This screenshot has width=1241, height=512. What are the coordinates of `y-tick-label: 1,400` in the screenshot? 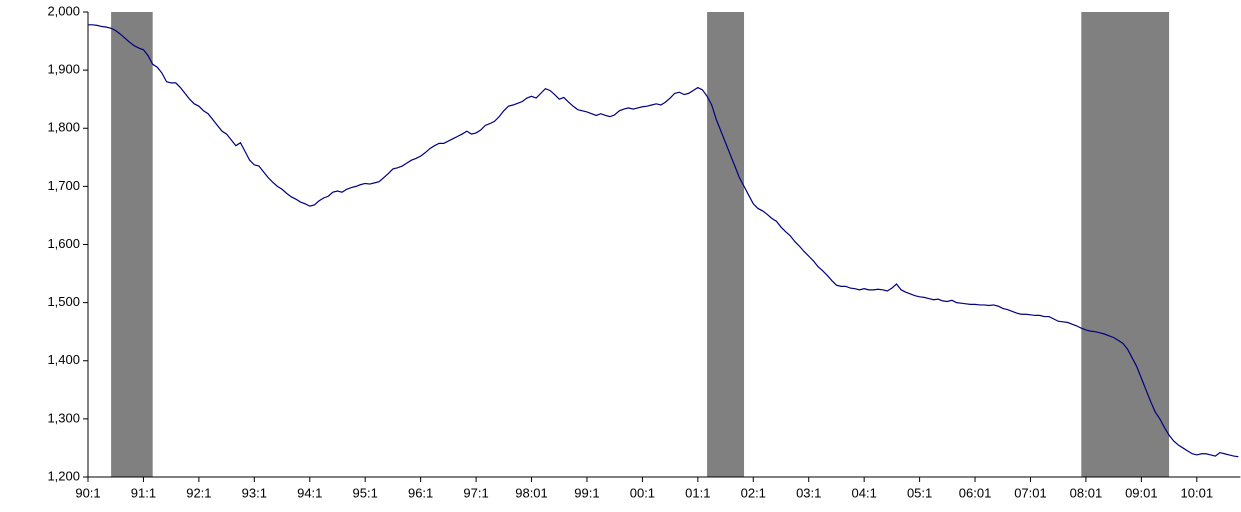 It's located at (63, 359).